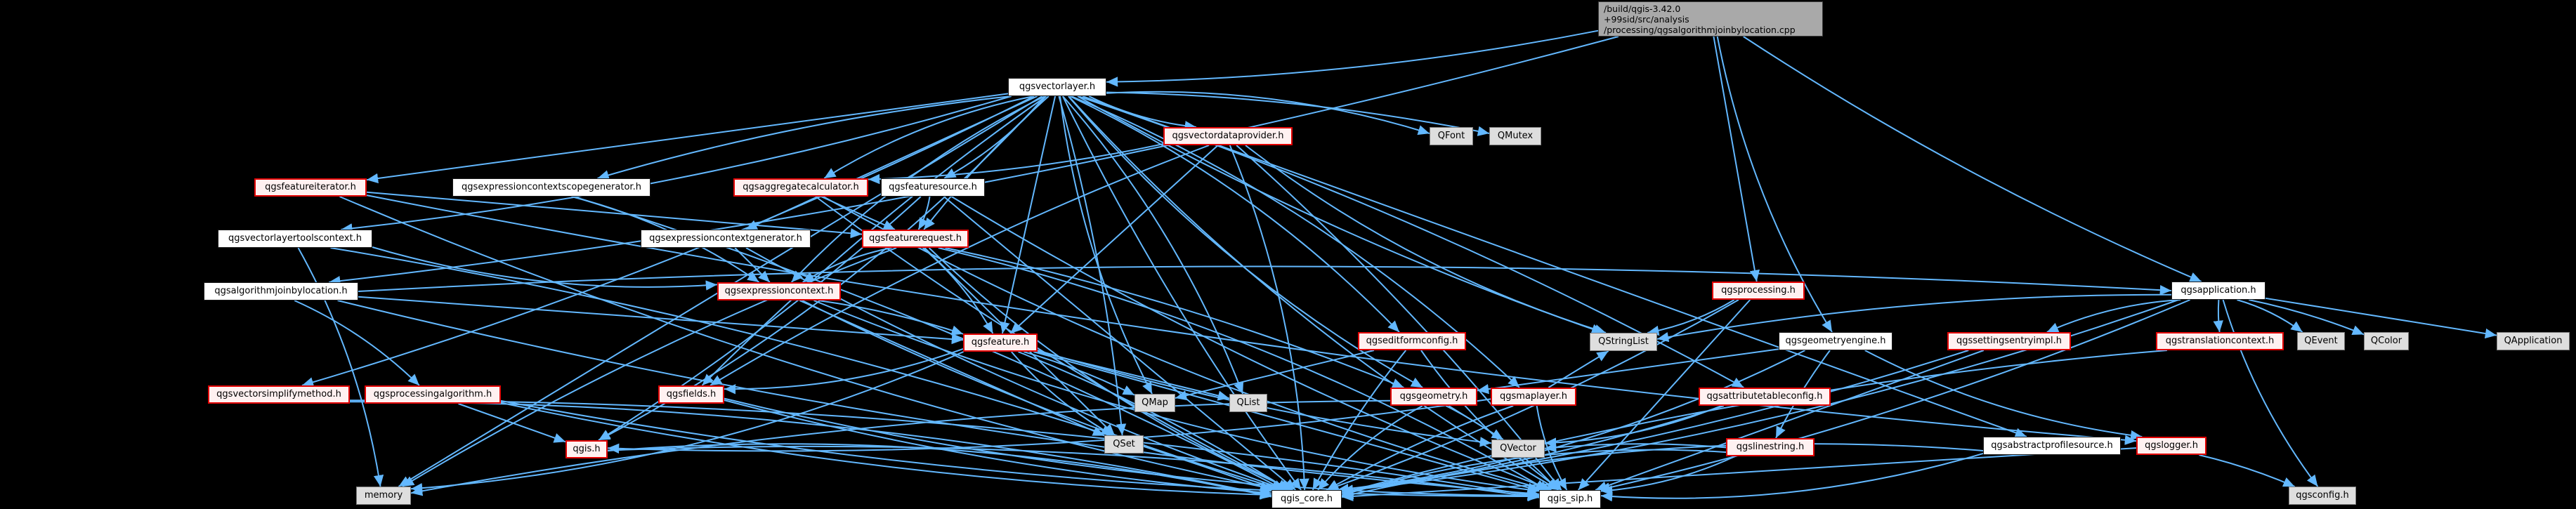 This screenshot has height=509, width=2576. What do you see at coordinates (1016, 164) in the screenshot?
I see `include-edge-vectordataprovider-aggregatecalc` at bounding box center [1016, 164].